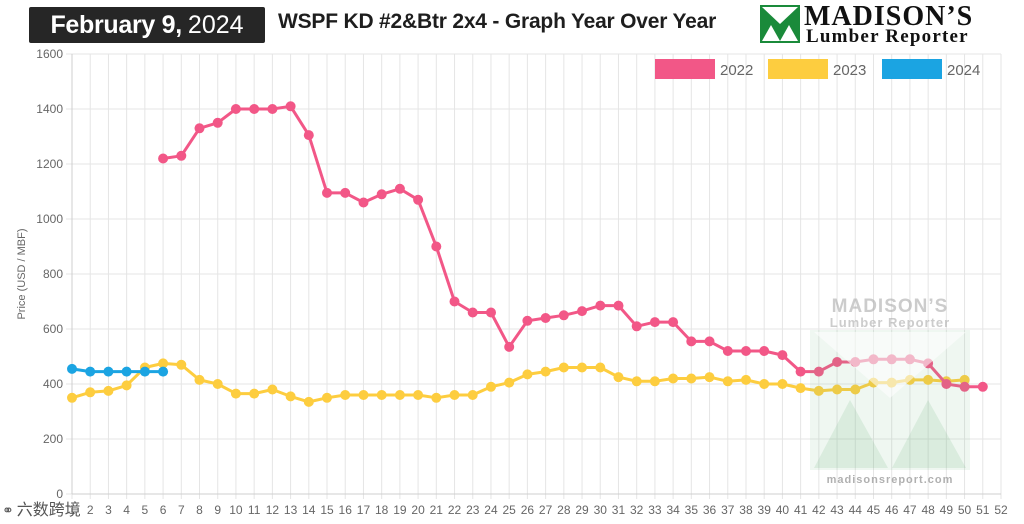 The width and height of the screenshot is (1024, 524). I want to click on x-tick-label: 8, so click(199, 510).